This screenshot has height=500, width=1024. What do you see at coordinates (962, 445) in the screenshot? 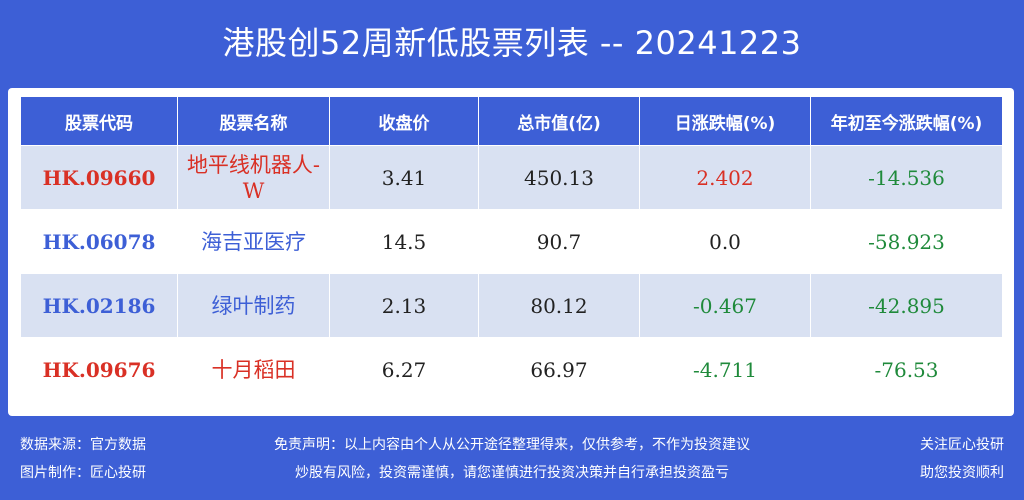
I see `follow-text: 关注匠心投研` at bounding box center [962, 445].